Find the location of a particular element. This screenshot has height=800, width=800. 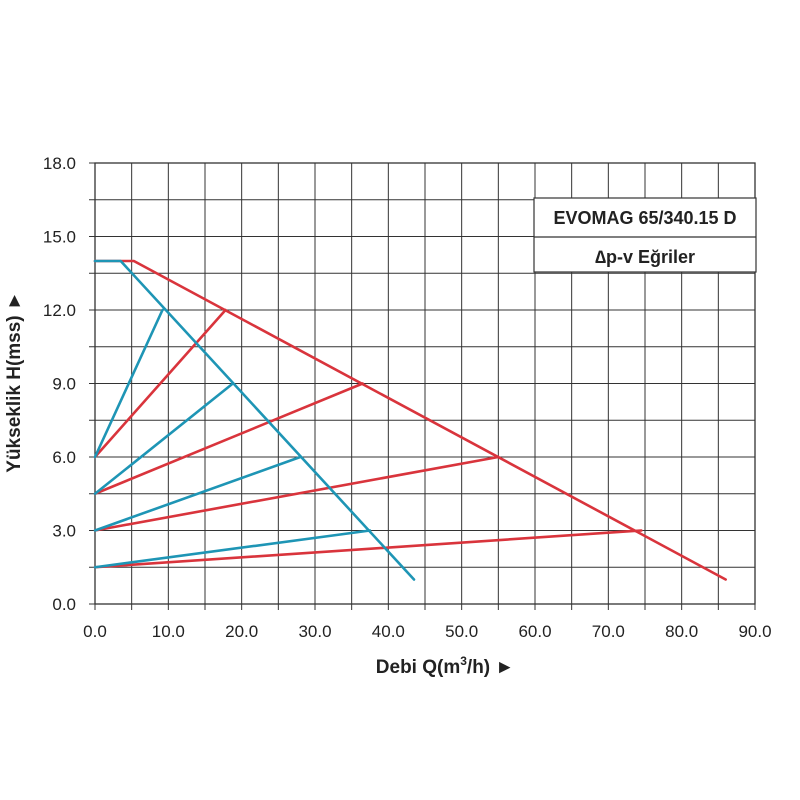

y-tick-label: 12.0 is located at coordinates (59, 310).